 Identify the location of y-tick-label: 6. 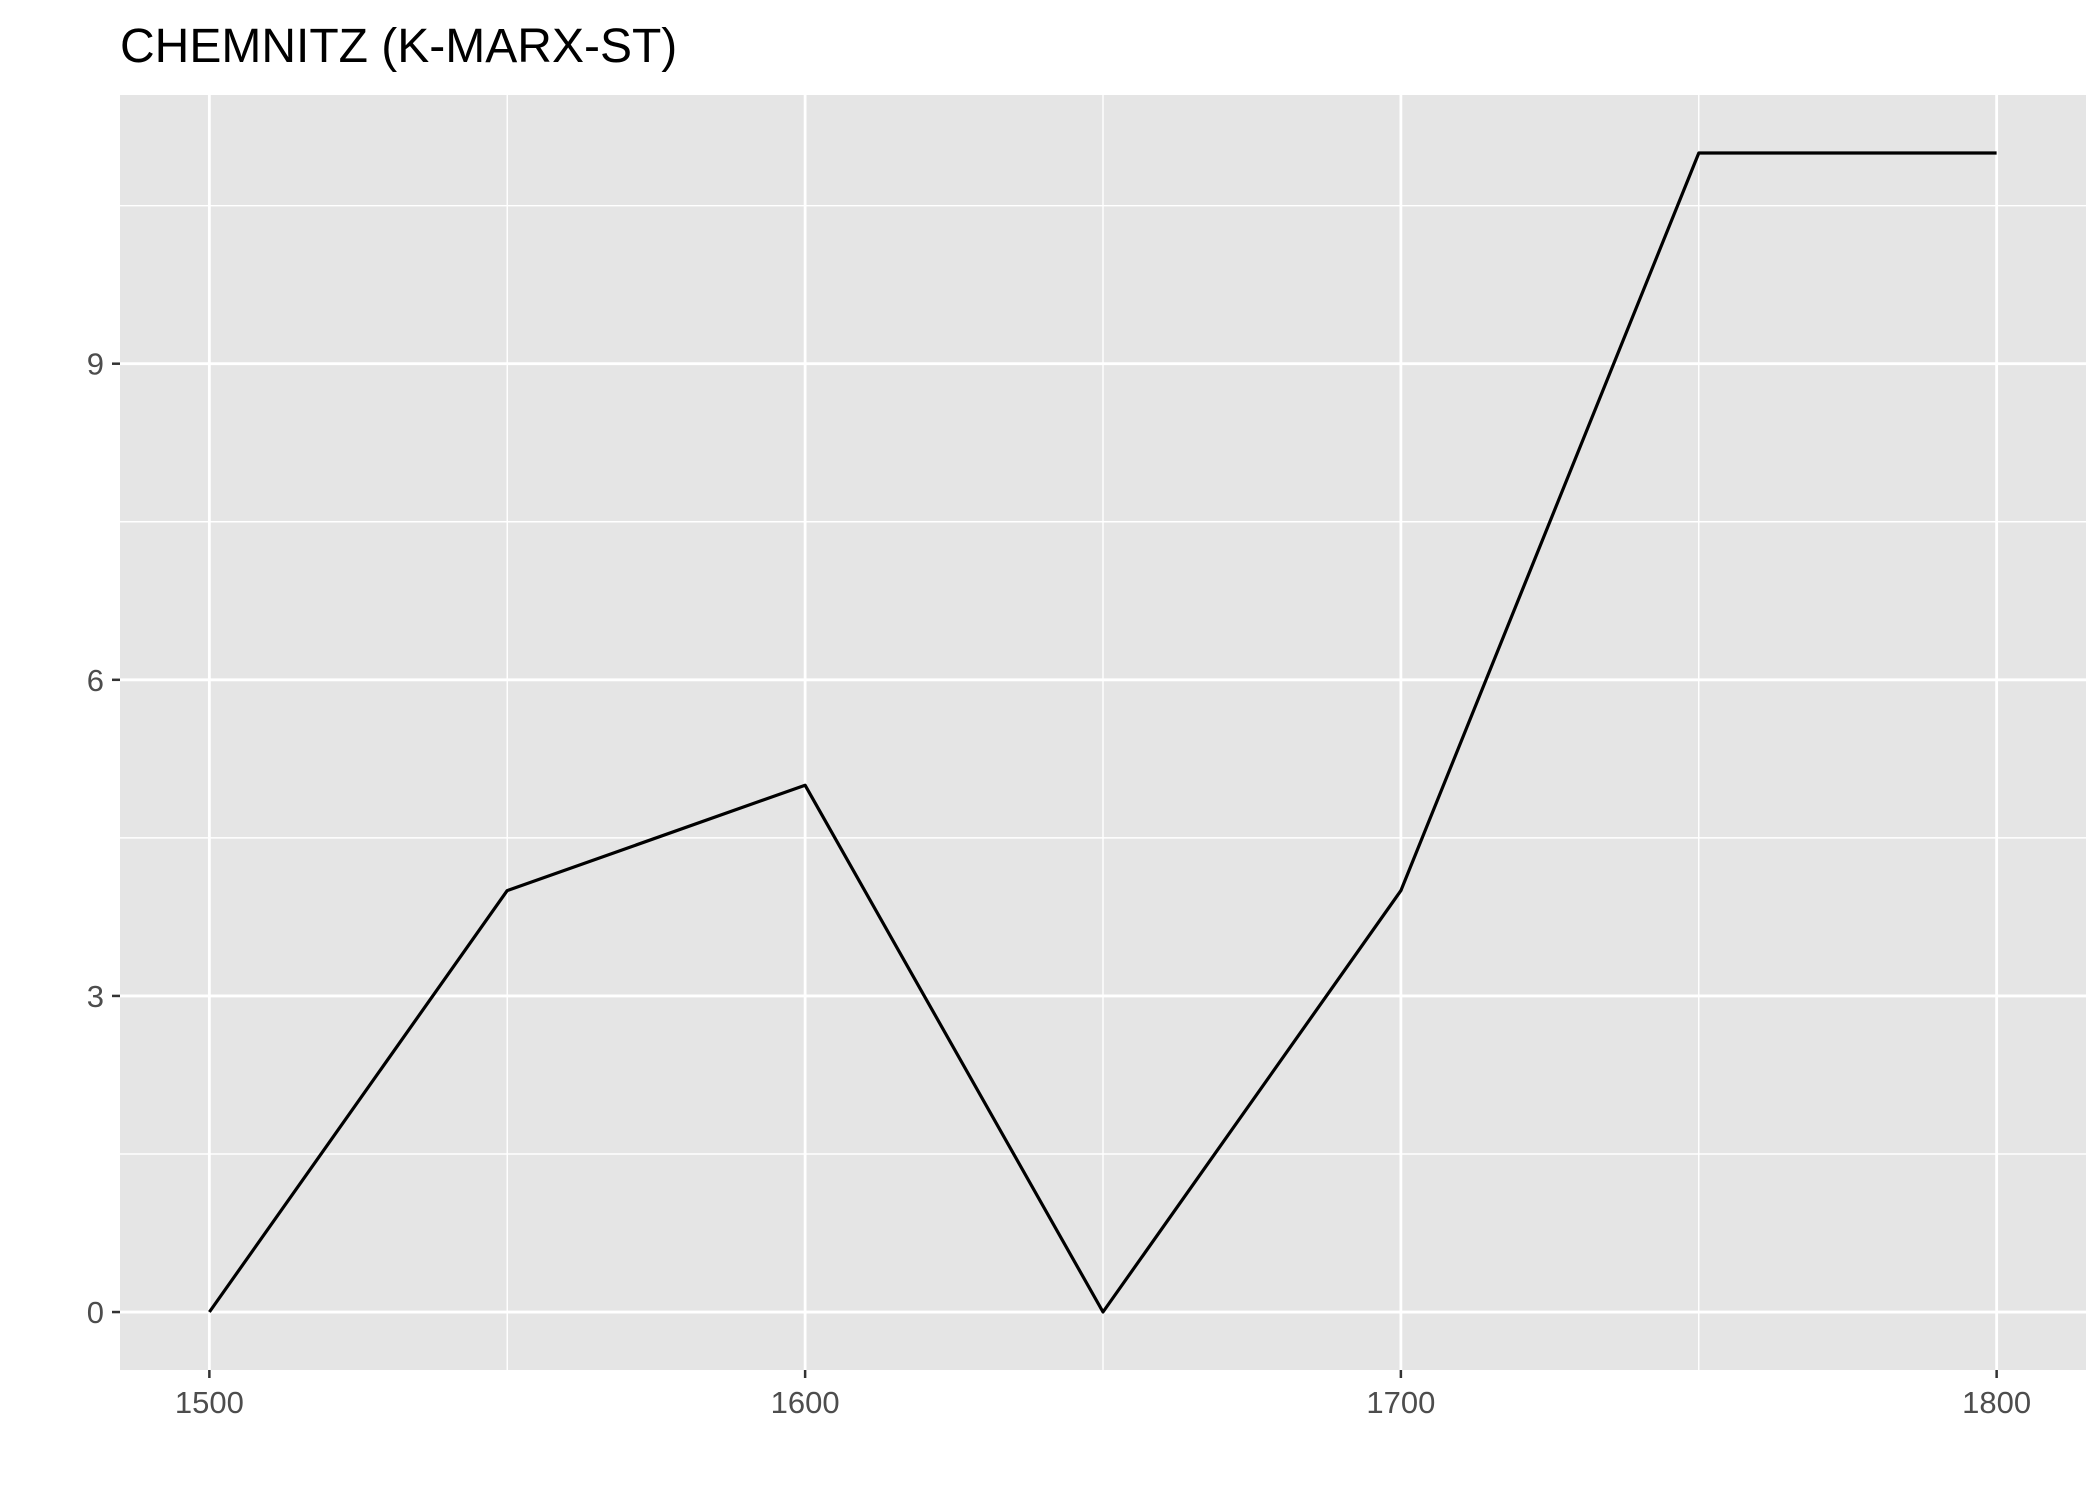
(95, 680).